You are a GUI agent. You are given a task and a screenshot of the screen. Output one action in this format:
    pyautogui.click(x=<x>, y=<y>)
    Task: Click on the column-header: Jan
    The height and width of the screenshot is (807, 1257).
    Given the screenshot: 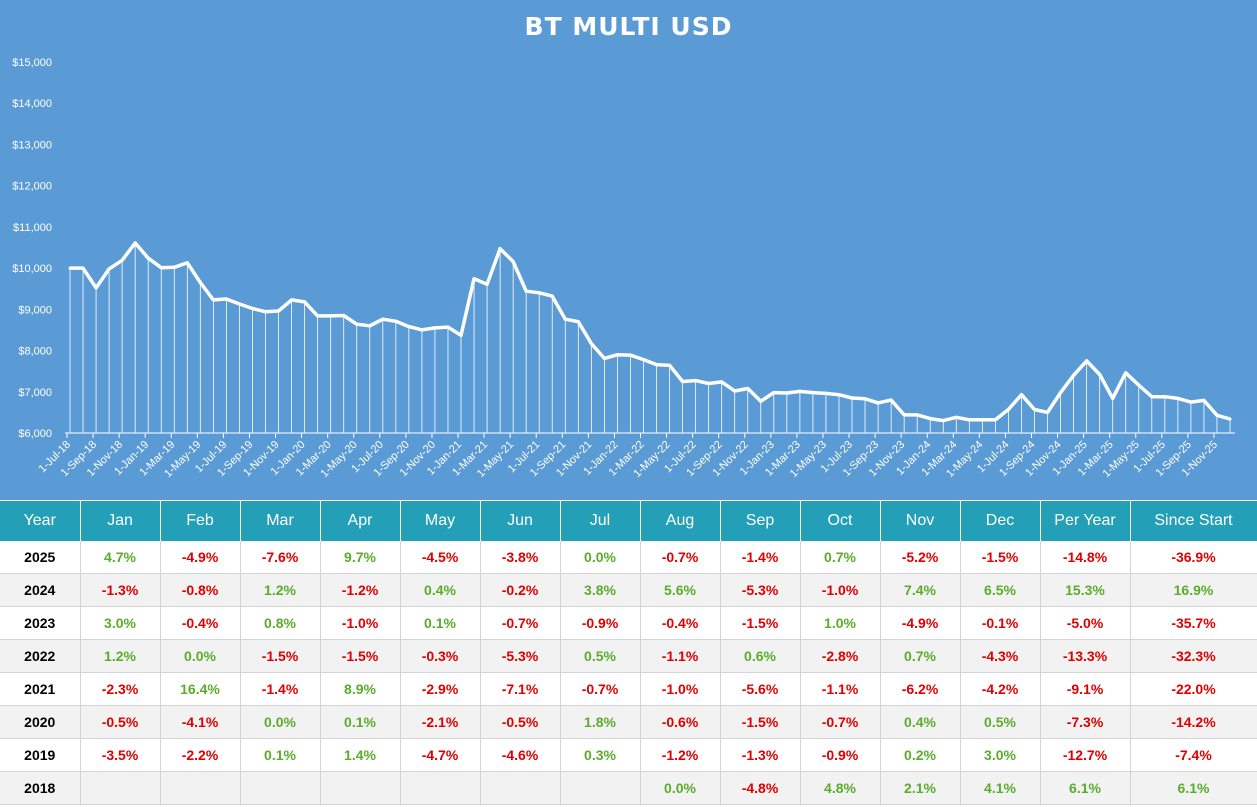 What is the action you would take?
    pyautogui.click(x=120, y=521)
    